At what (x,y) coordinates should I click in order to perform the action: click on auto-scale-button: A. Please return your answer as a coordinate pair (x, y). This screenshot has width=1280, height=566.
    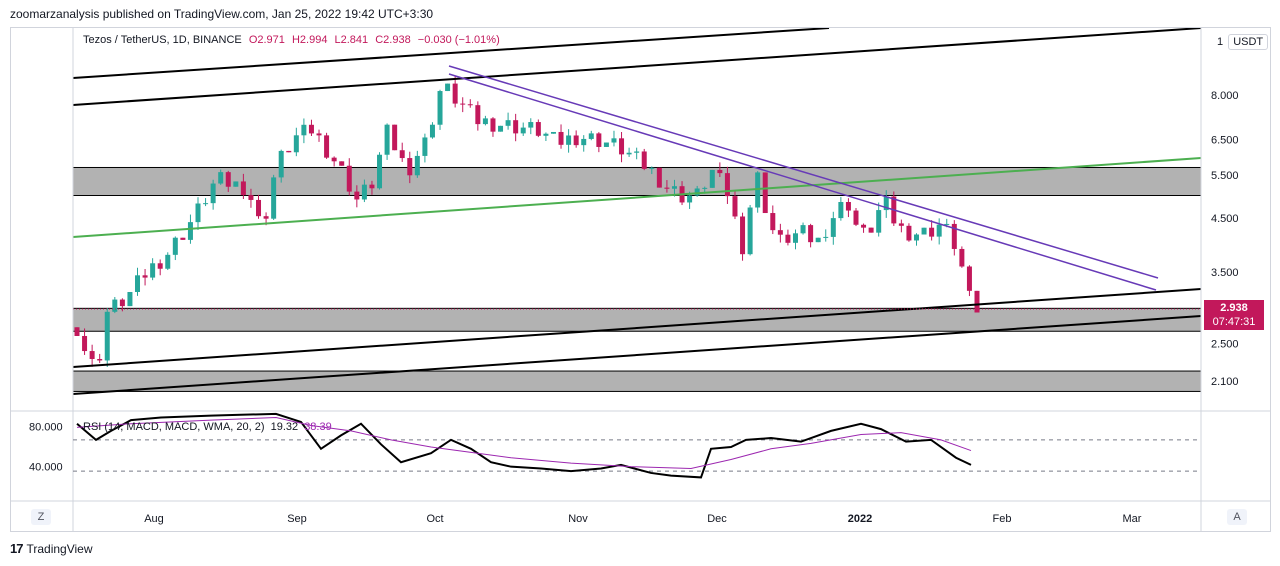
    Looking at the image, I should click on (1237, 517).